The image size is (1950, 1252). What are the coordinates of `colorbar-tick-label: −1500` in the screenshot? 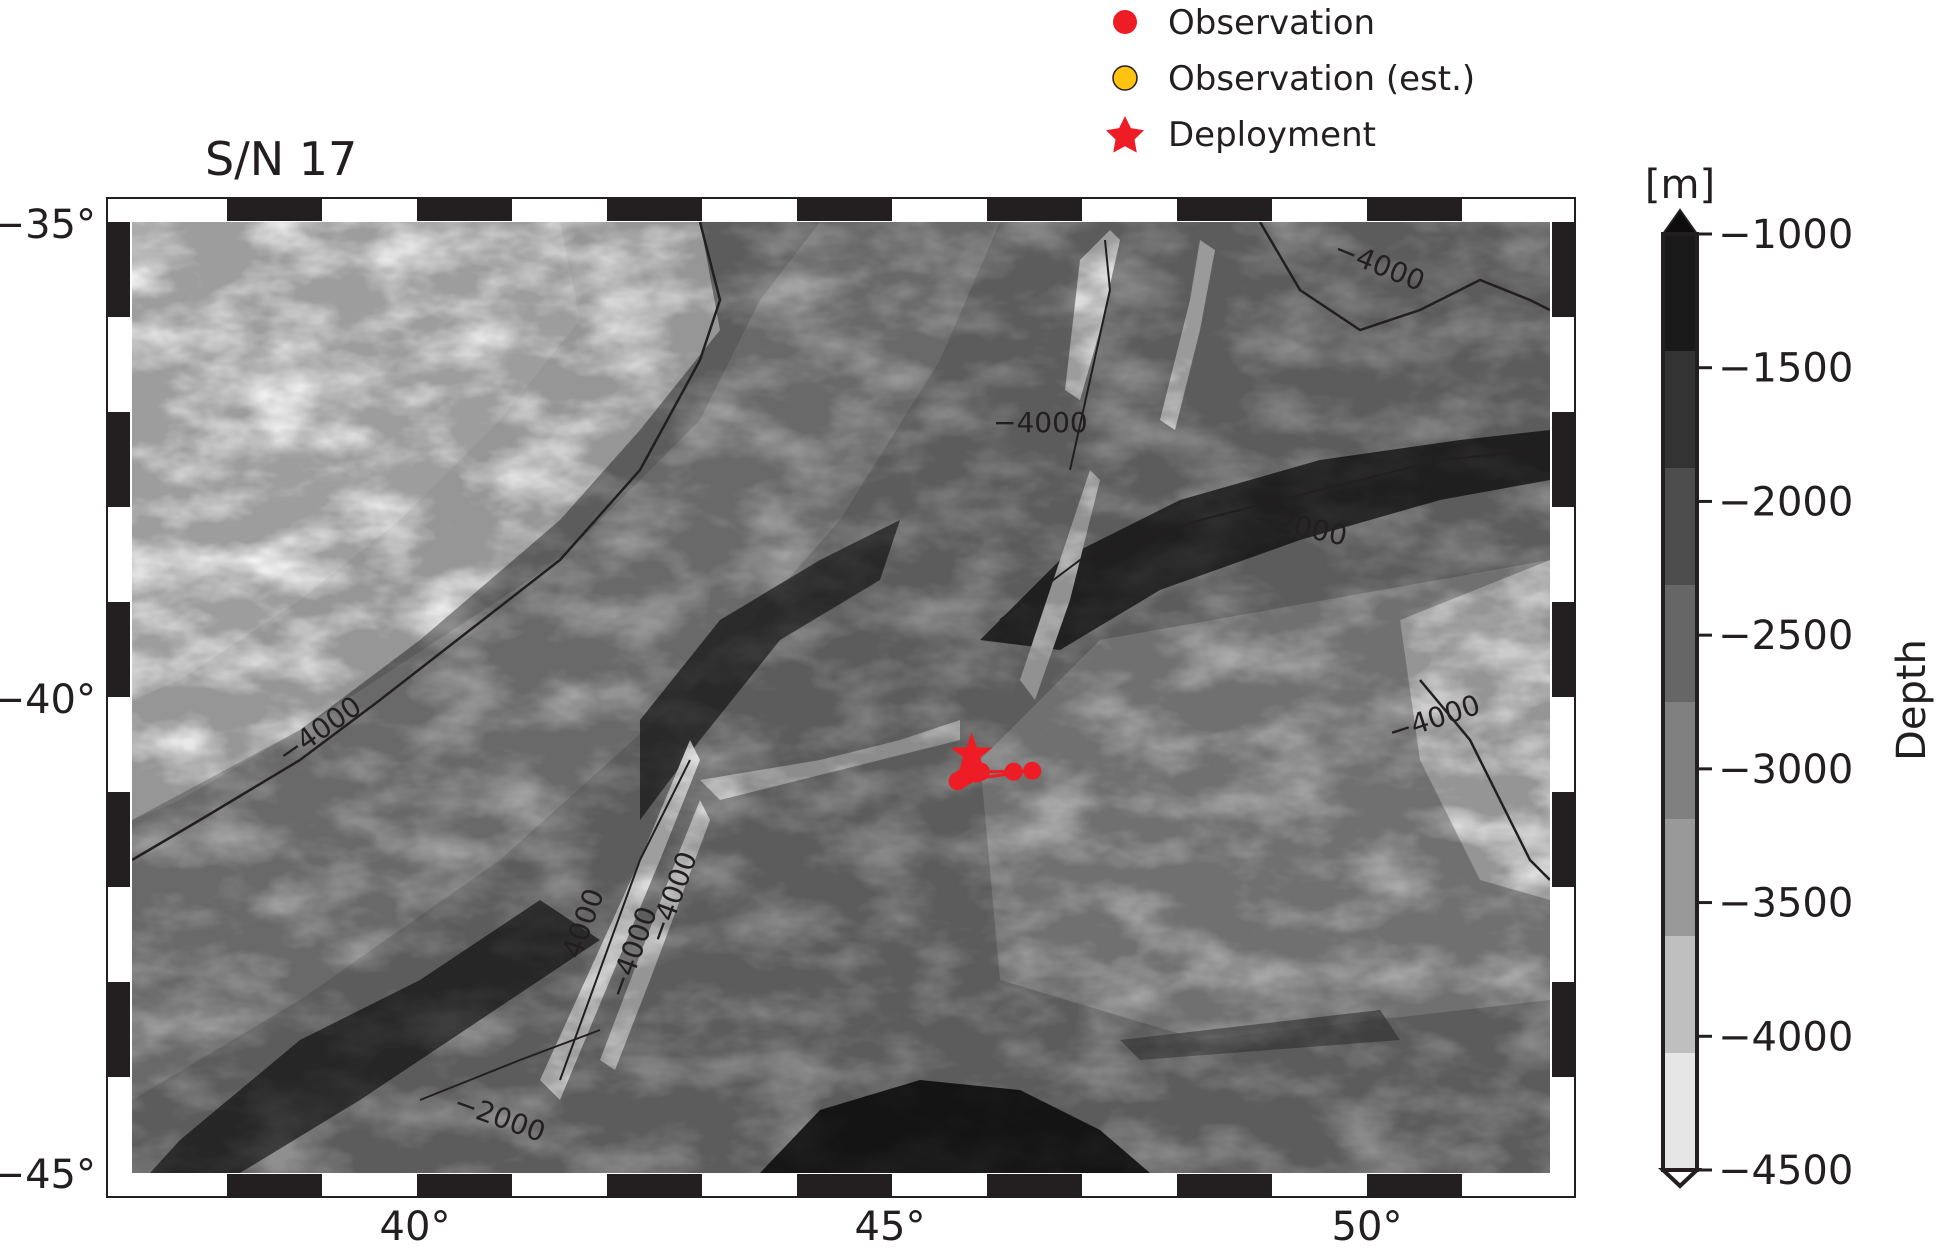 It's located at (1785, 369).